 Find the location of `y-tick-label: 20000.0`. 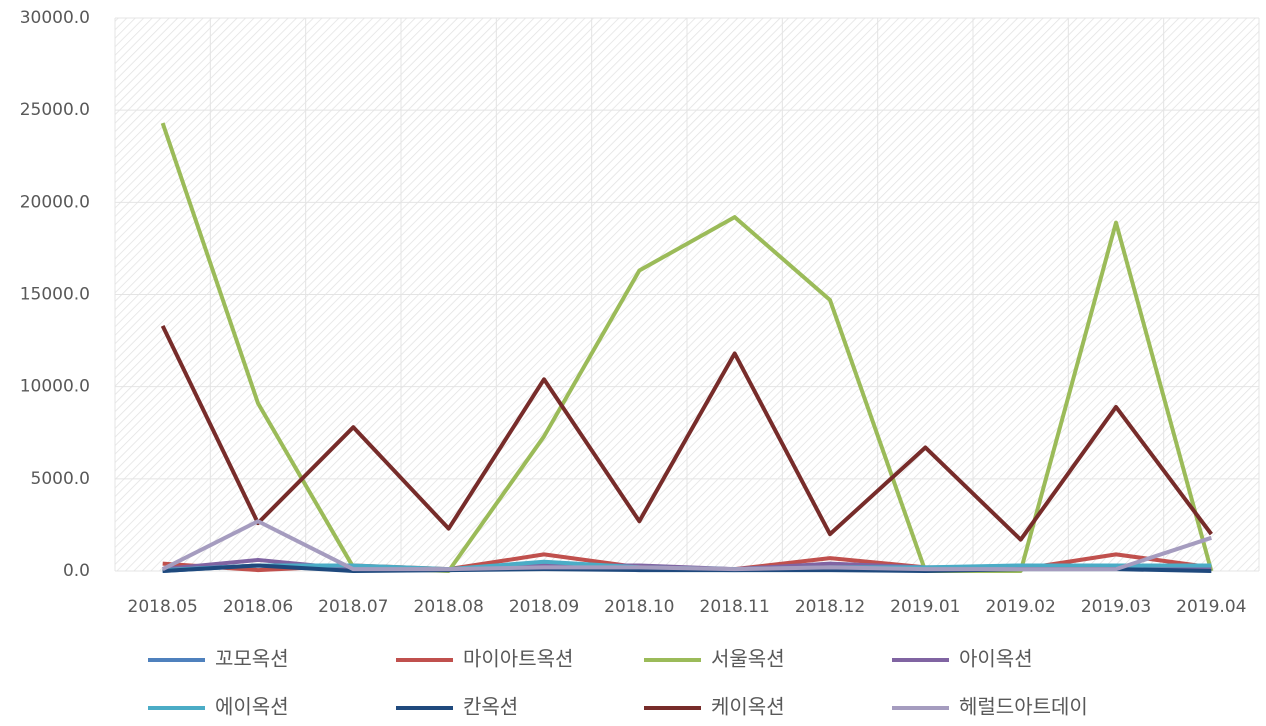

y-tick-label: 20000.0 is located at coordinates (55, 202).